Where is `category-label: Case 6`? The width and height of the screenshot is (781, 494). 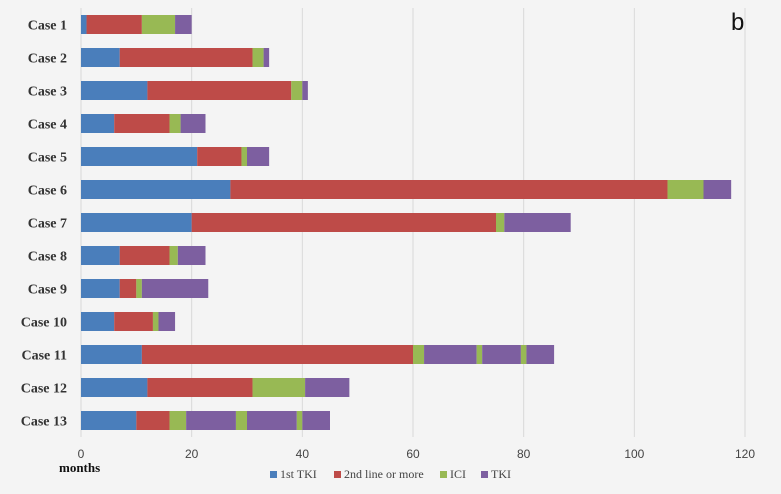
category-label: Case 6 is located at coordinates (47, 191).